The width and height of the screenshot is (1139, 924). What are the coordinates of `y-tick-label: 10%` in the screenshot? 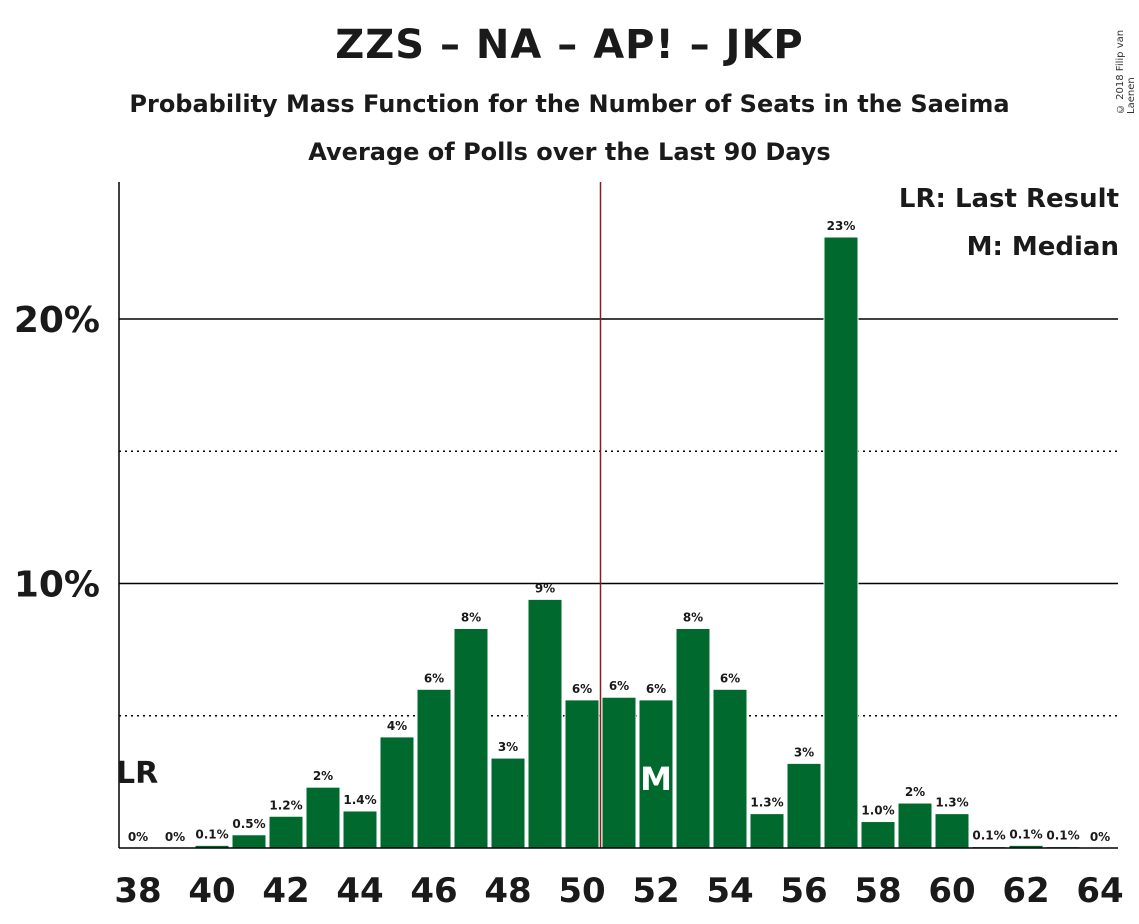 It's located at (57, 585).